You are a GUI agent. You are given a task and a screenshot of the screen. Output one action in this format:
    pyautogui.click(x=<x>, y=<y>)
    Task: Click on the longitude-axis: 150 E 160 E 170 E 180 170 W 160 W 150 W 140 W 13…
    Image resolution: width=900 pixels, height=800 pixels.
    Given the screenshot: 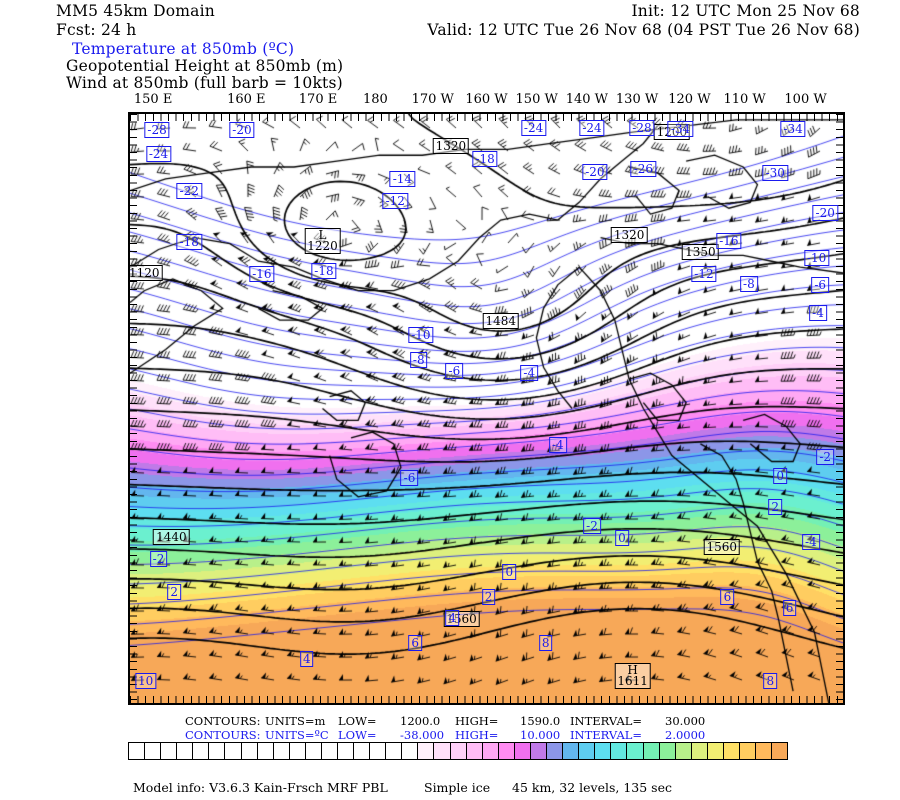 What is the action you would take?
    pyautogui.click(x=486, y=100)
    